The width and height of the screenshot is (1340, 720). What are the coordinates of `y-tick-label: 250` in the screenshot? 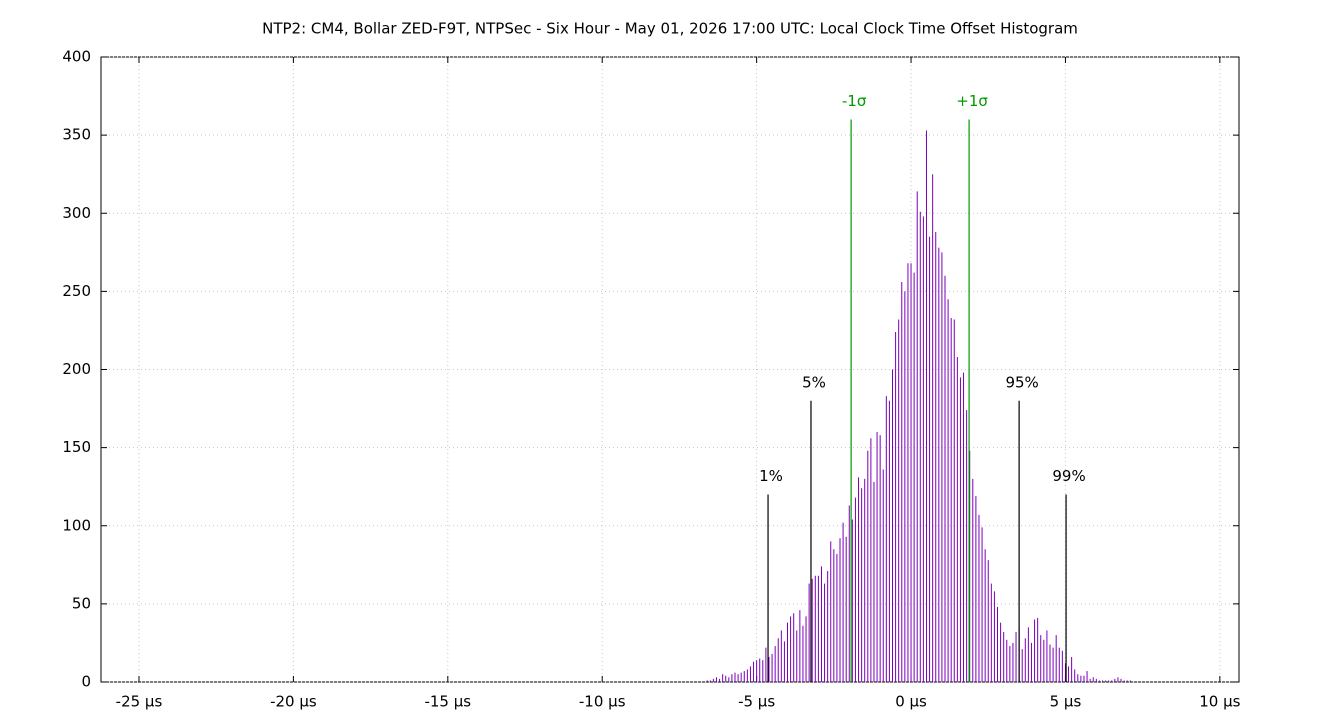 It's located at (76, 291).